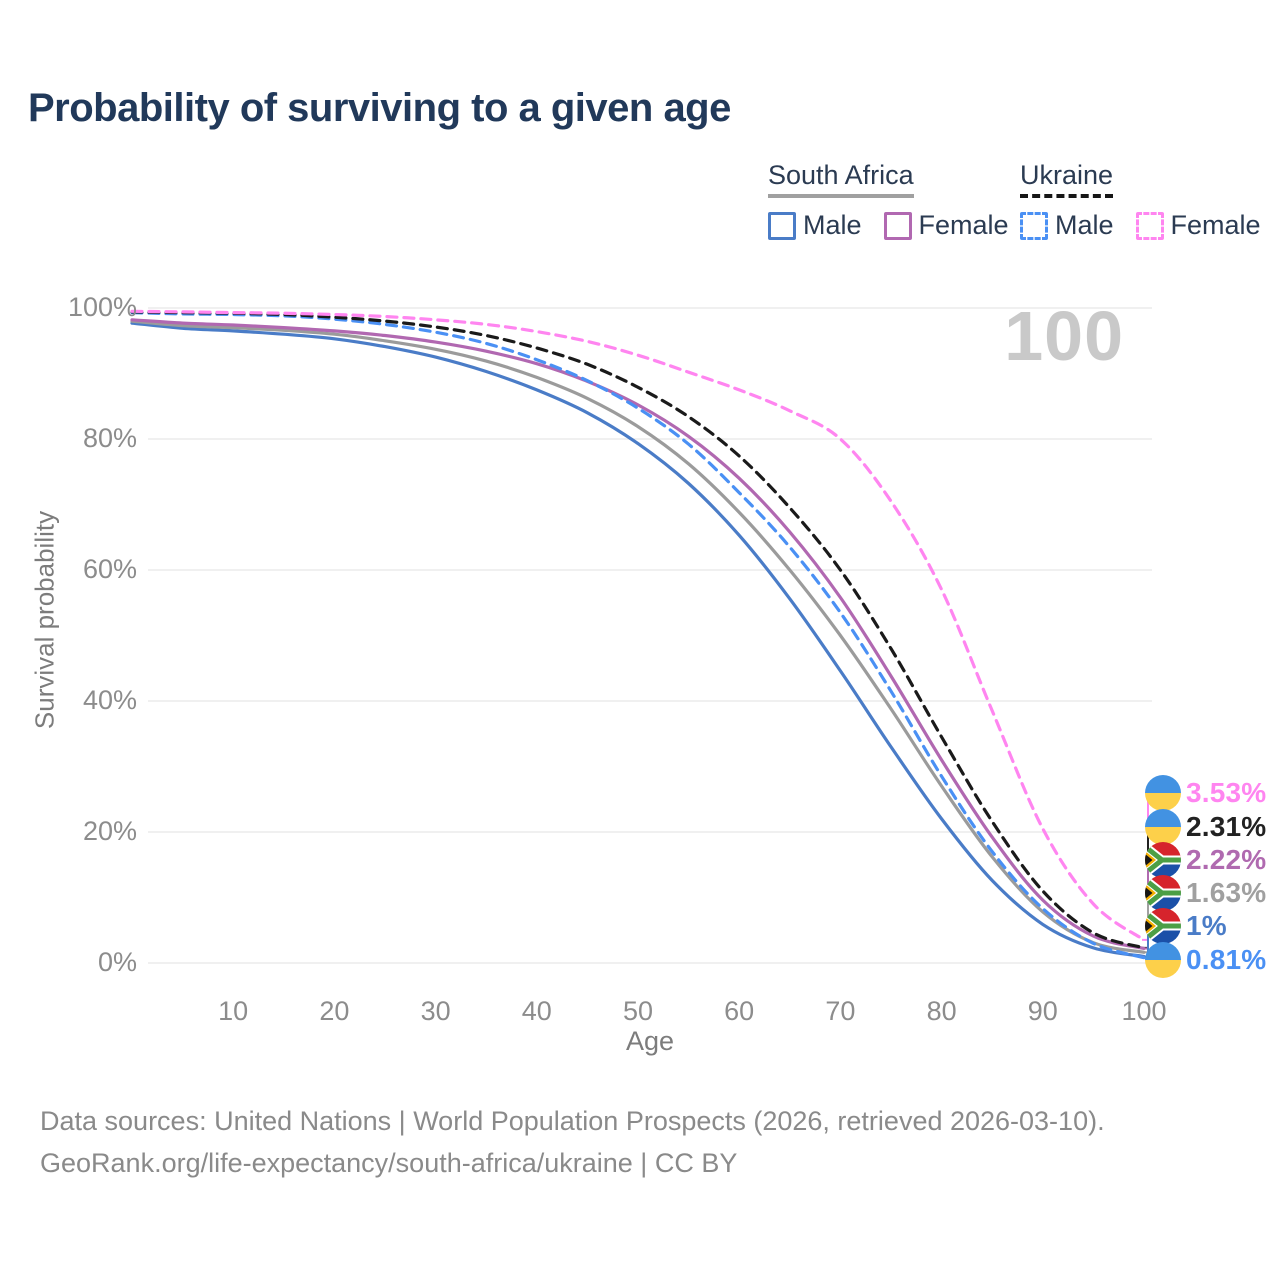 The image size is (1280, 1280). Describe the element at coordinates (1034, 225) in the screenshot. I see `legend-swatch-ukraine-male` at that location.